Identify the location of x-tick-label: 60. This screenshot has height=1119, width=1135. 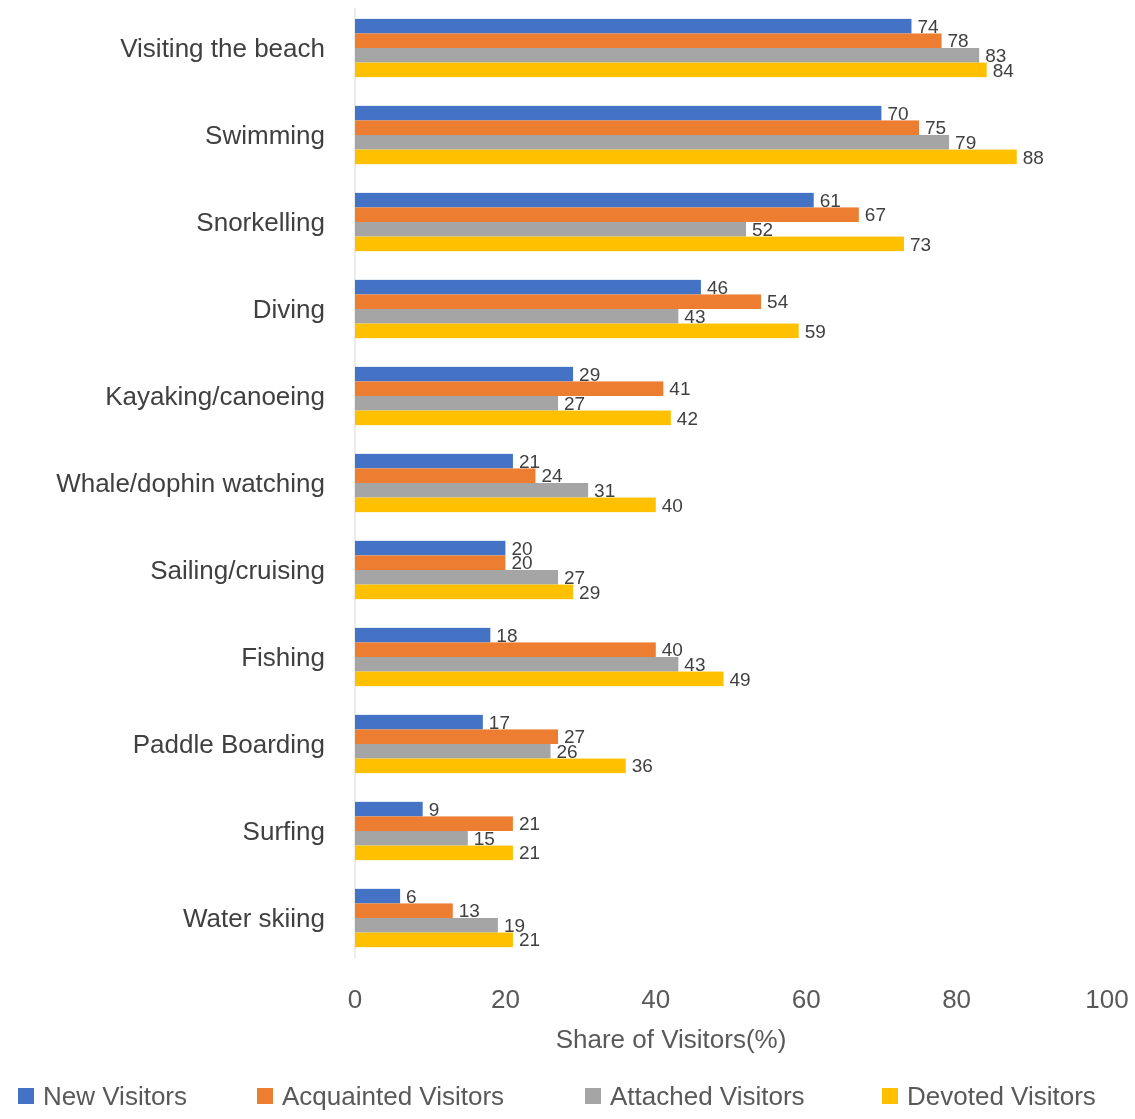
(806, 999).